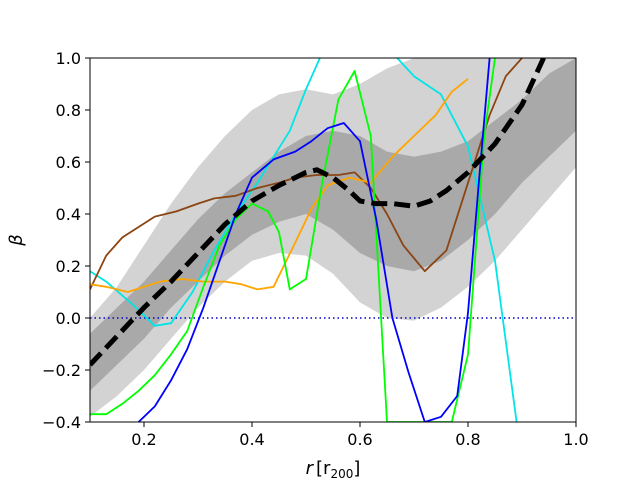 This screenshot has width=640, height=480. Describe the element at coordinates (310, 468) in the screenshot. I see `x-axis-label-var: r` at that location.